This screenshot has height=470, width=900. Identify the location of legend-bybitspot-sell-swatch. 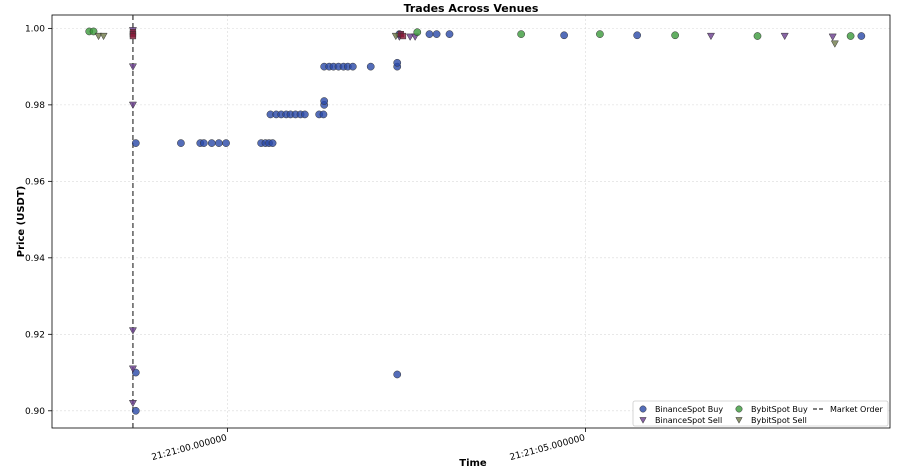
(739, 420).